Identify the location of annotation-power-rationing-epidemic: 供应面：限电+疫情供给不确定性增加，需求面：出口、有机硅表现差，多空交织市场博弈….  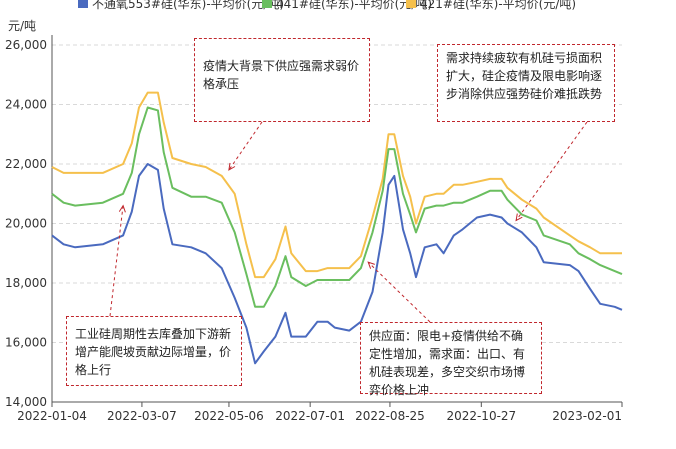
(451, 359).